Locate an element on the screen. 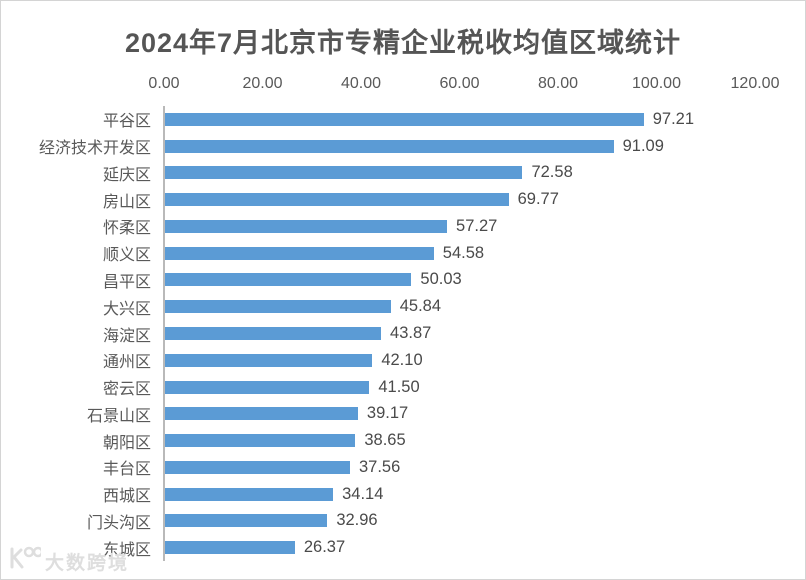  category-label: 密云区 is located at coordinates (126, 390).